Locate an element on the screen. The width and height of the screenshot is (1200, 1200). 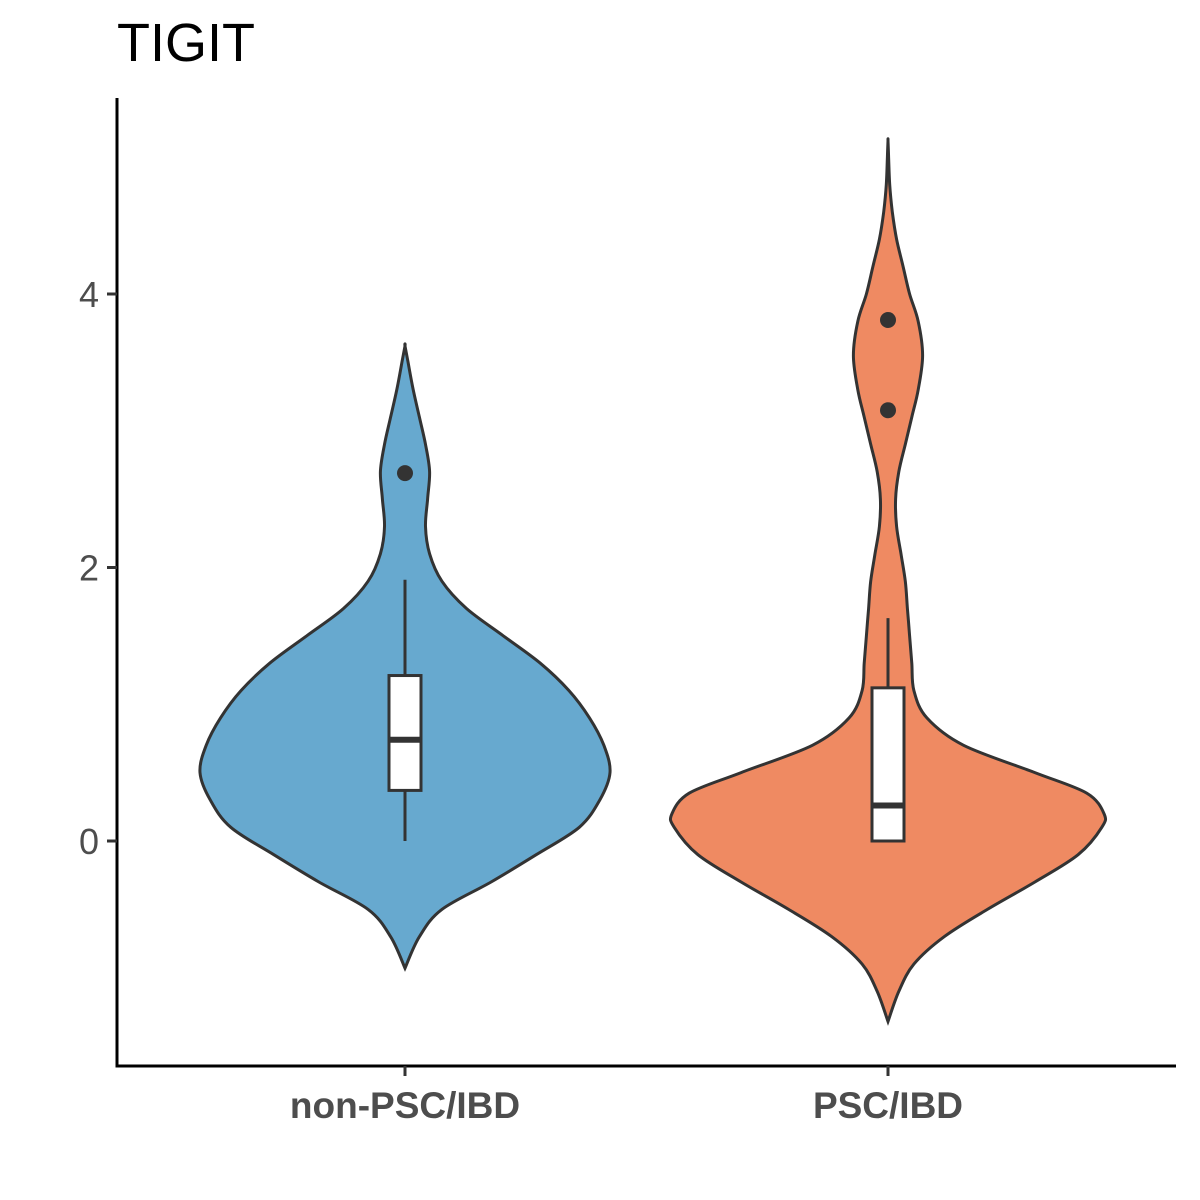
y-tick-label: 4 is located at coordinates (89, 294).